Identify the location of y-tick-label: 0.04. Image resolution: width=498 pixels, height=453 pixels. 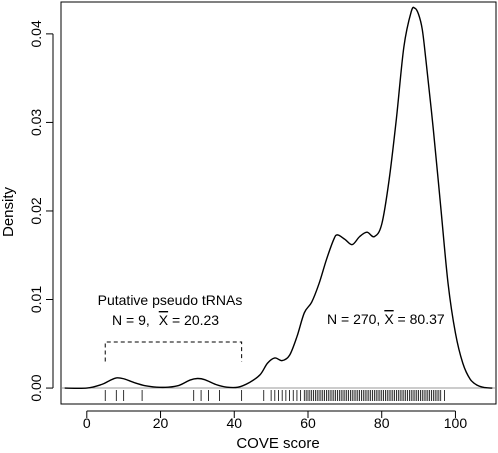
(36, 33).